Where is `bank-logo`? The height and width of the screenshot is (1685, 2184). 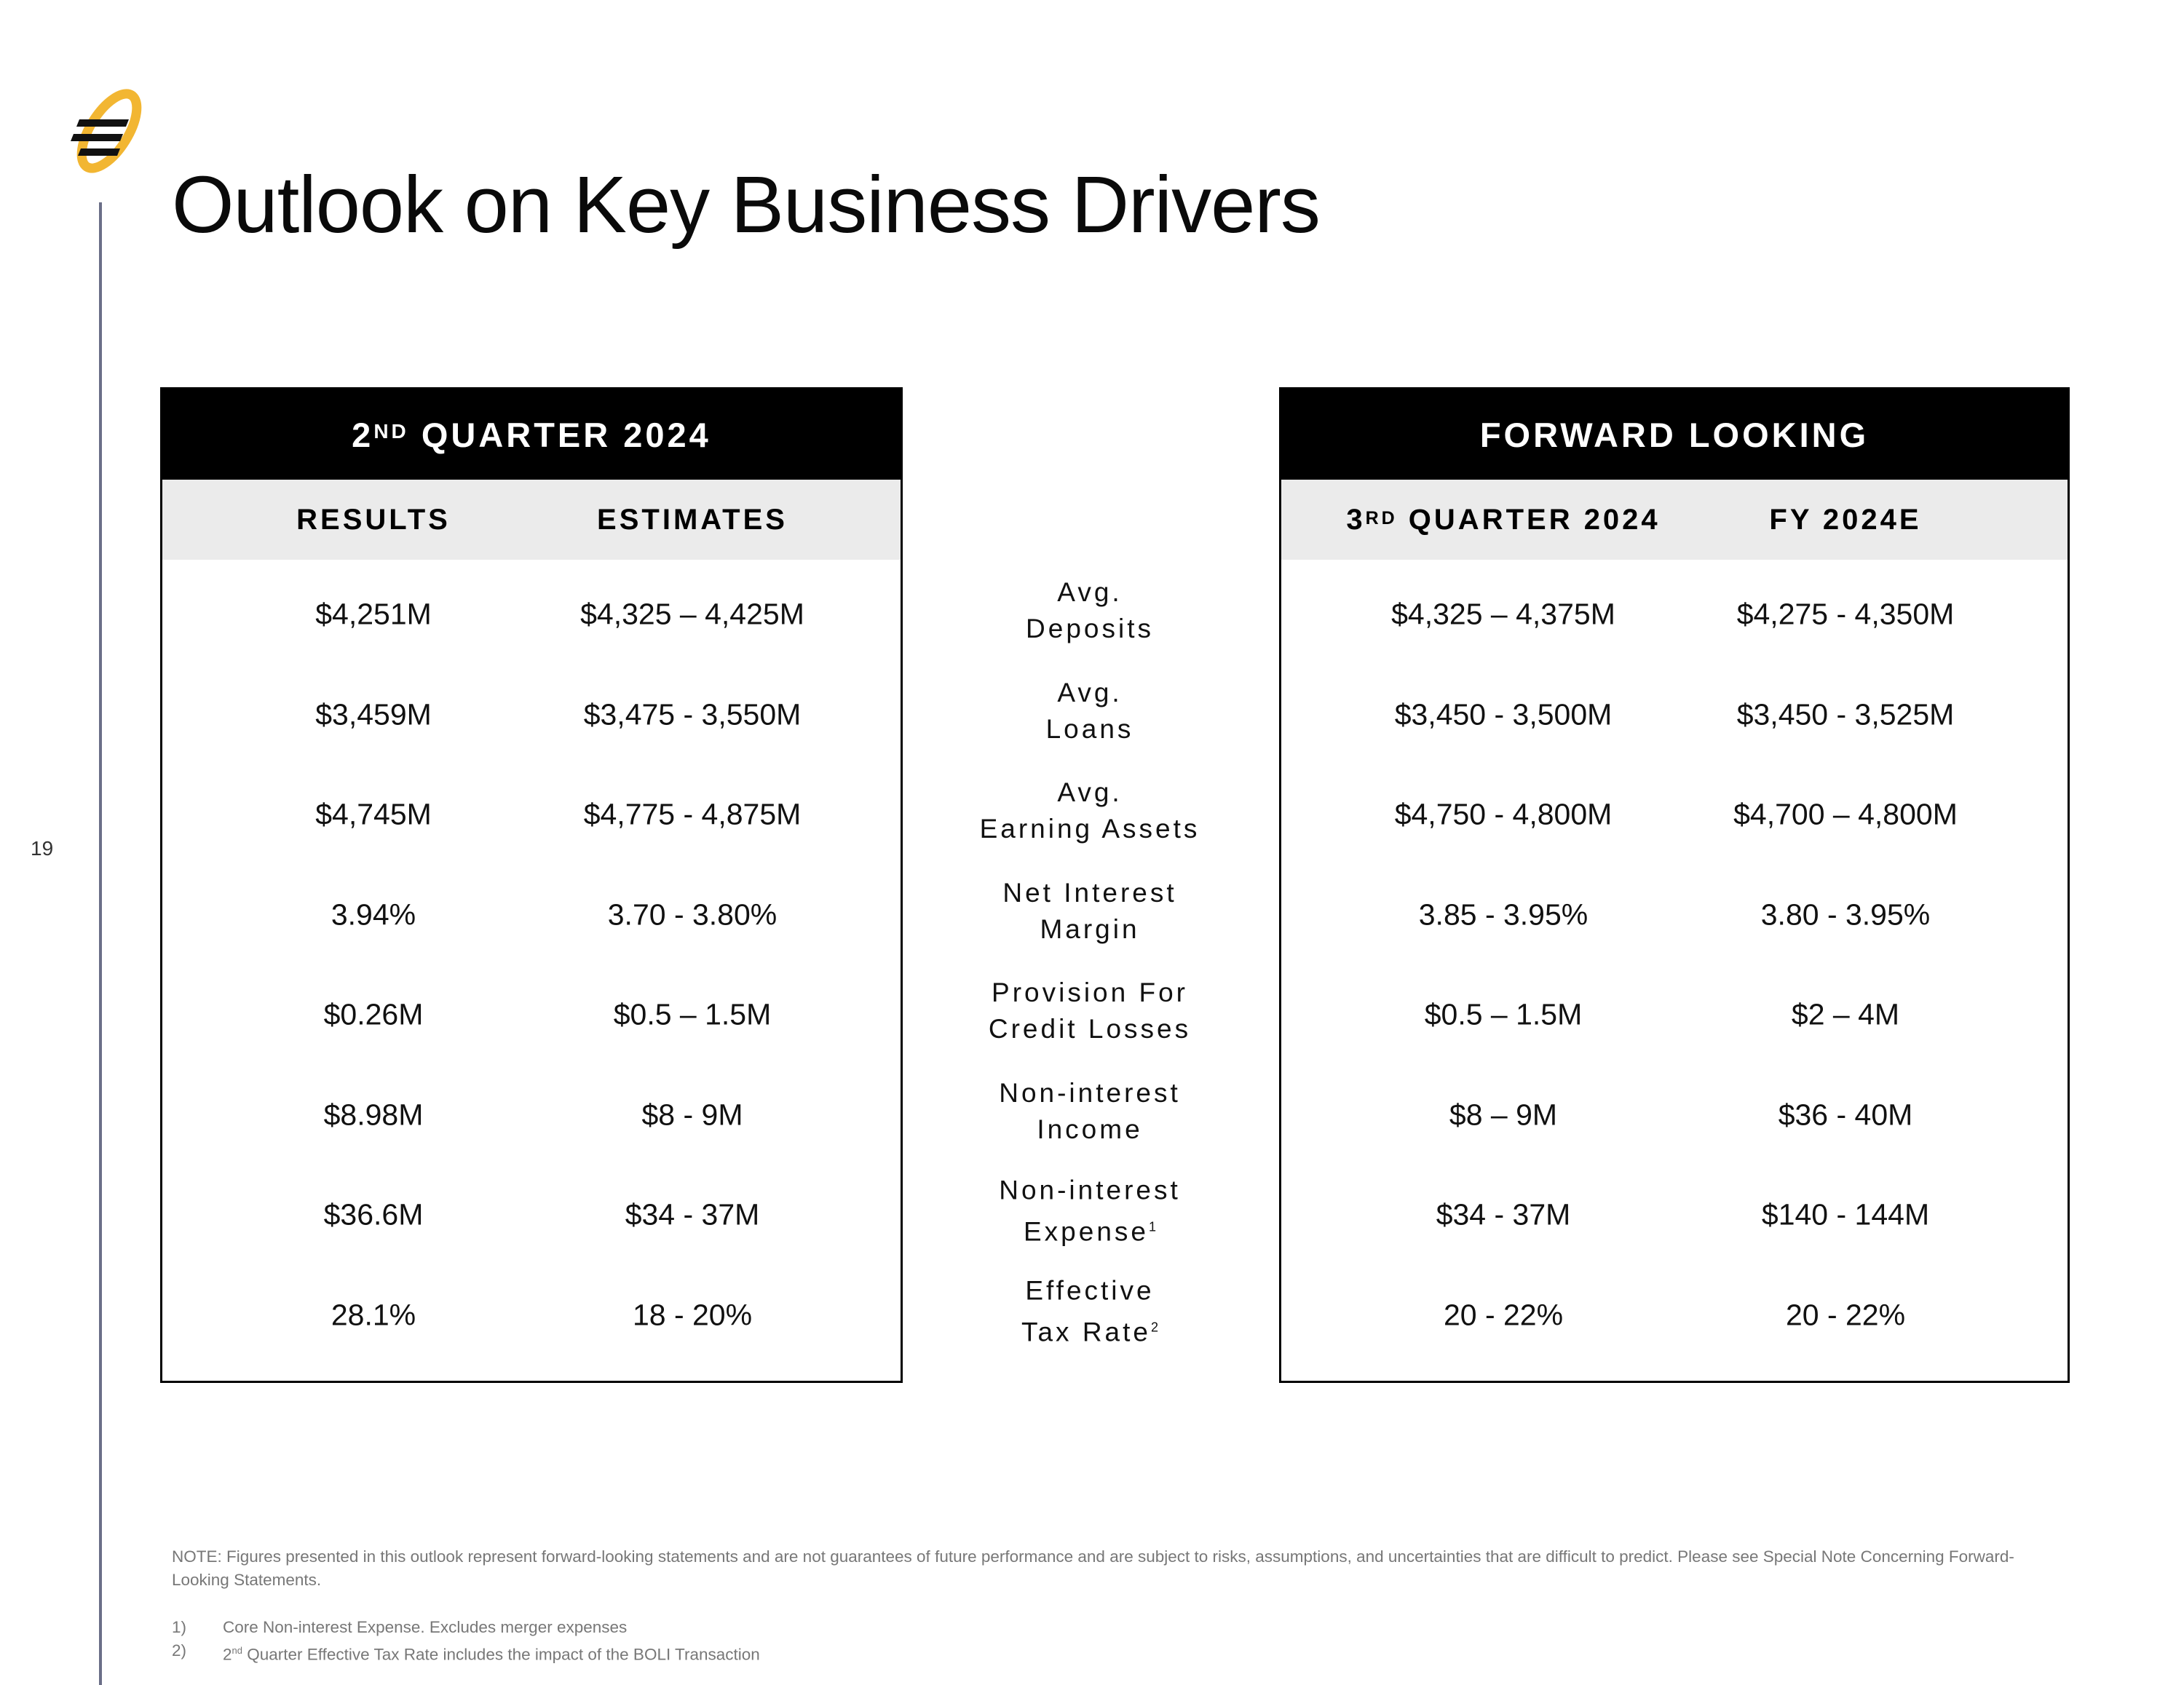
bank-logo is located at coordinates (109, 133).